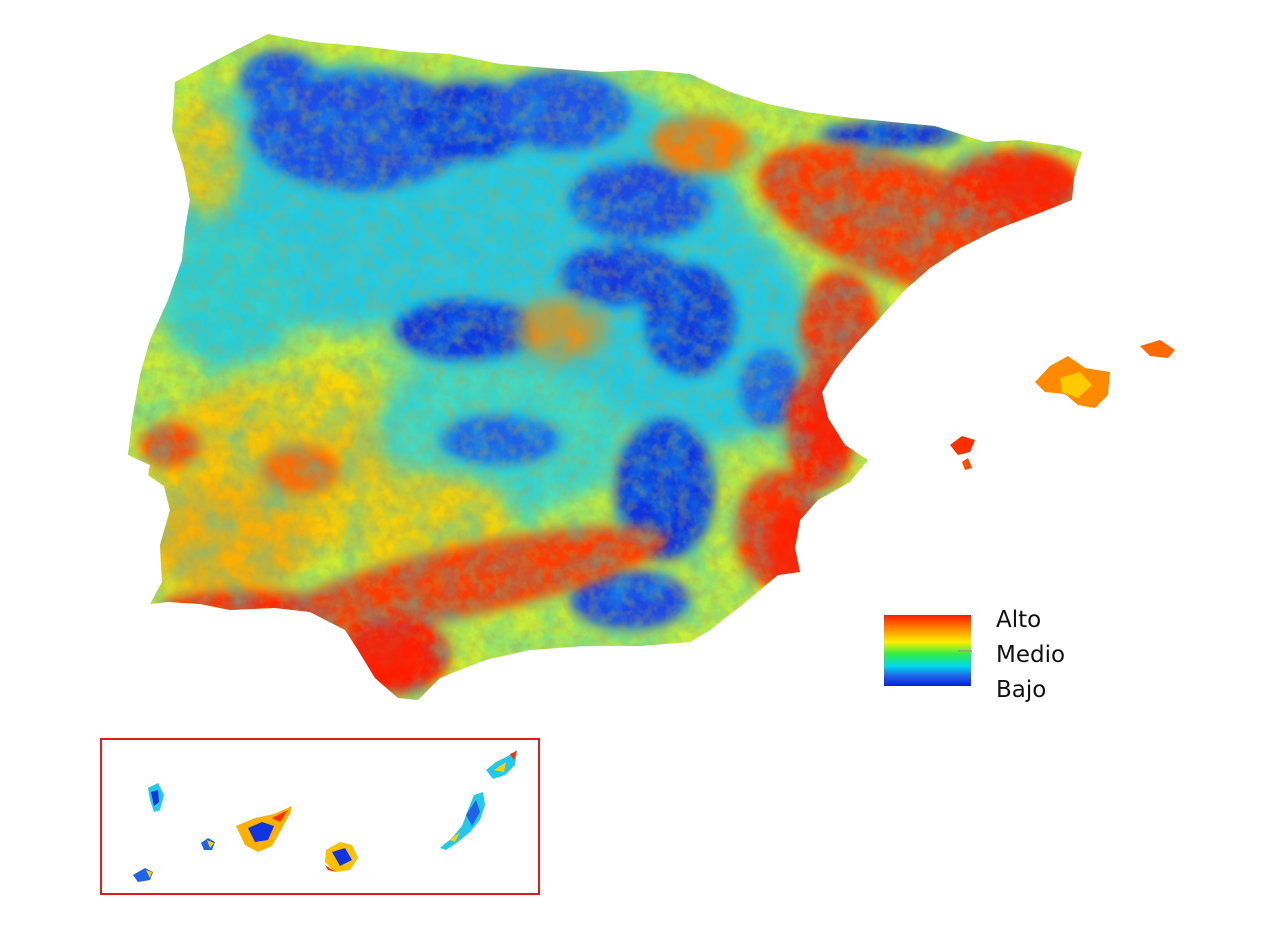 This screenshot has width=1280, height=925. Describe the element at coordinates (1018, 620) in the screenshot. I see `legend-high-label: Alto` at that location.